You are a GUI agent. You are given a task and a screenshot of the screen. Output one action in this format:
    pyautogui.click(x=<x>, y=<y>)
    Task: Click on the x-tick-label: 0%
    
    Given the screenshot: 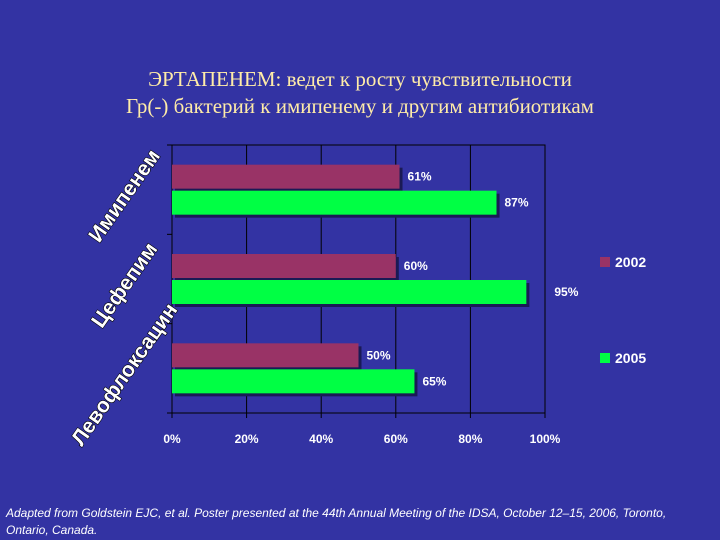 What is the action you would take?
    pyautogui.click(x=172, y=439)
    